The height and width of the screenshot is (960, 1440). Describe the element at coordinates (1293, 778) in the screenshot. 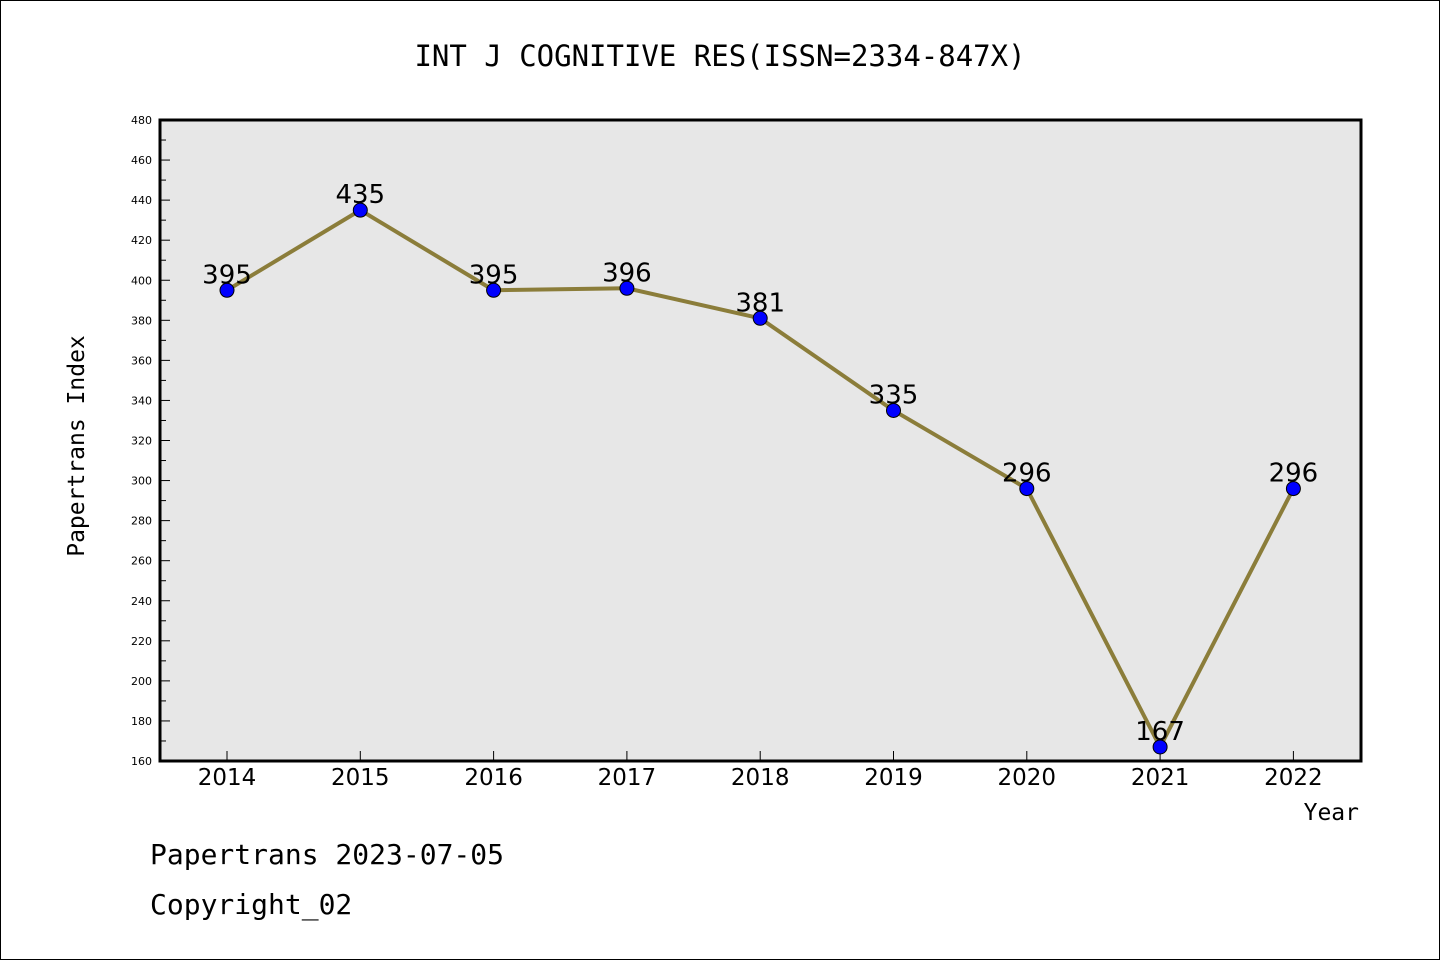

I see `x-tick-label: 2022` at that location.